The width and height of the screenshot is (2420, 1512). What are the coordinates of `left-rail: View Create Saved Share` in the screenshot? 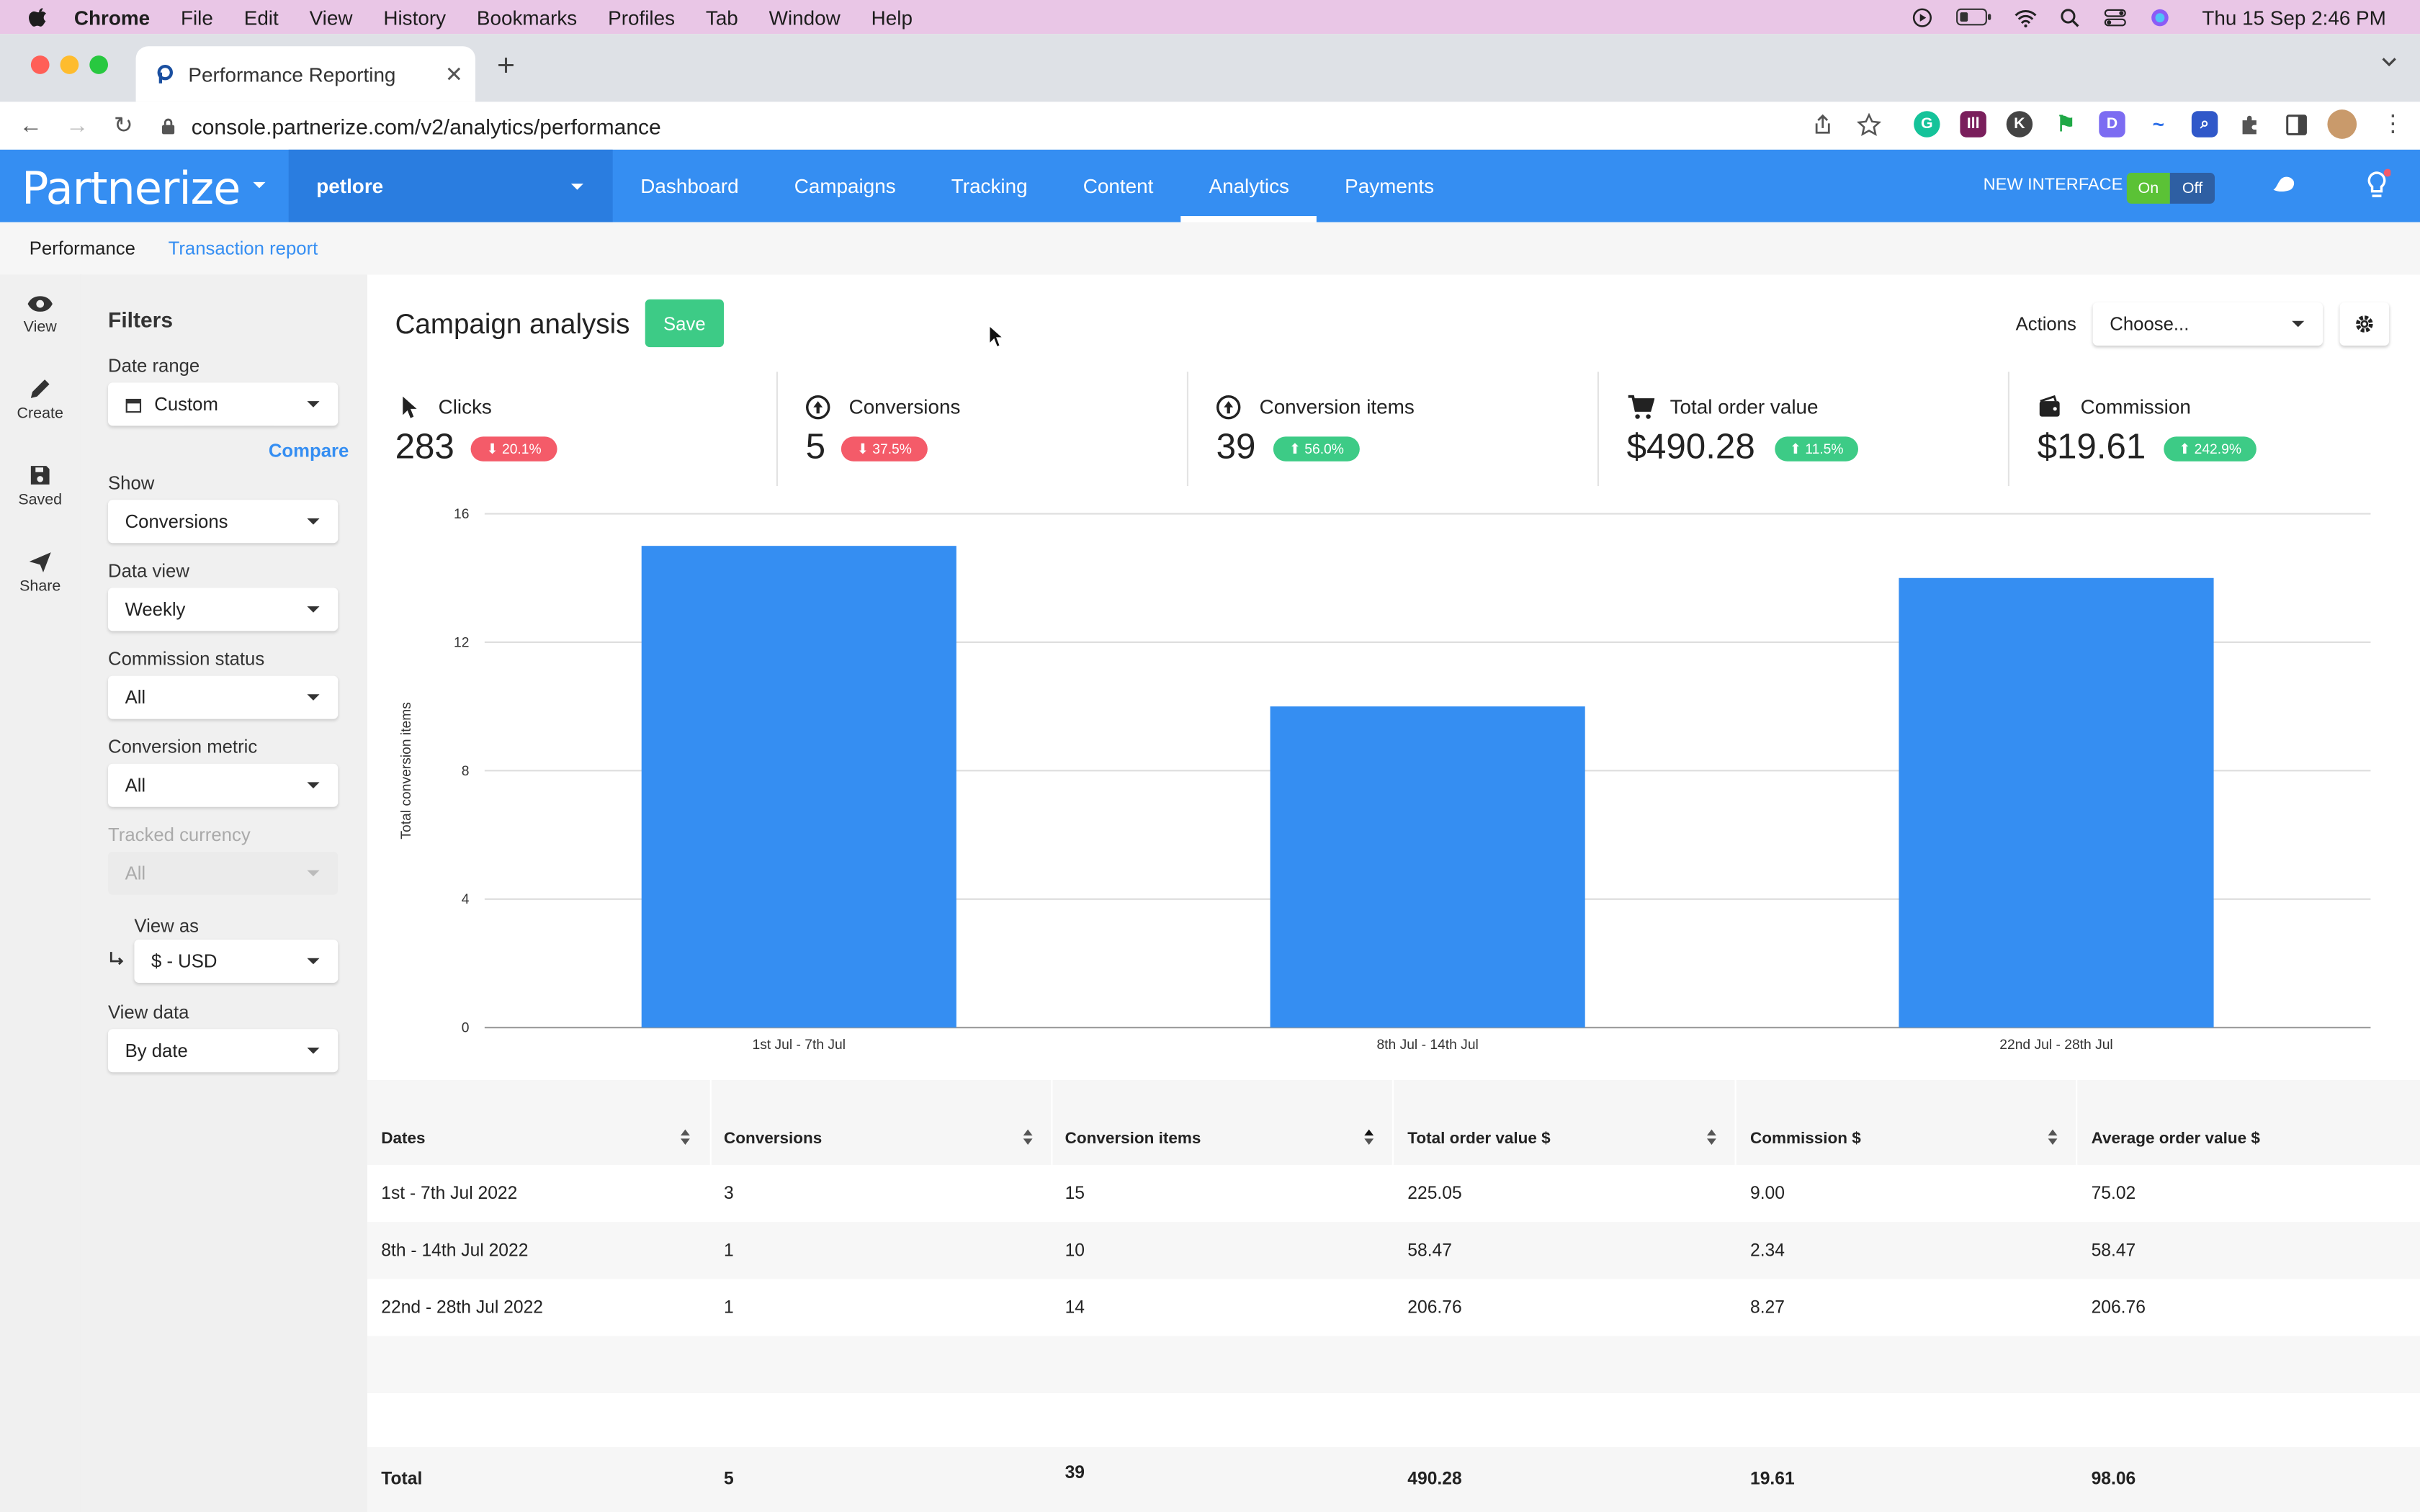 It's located at (41, 893).